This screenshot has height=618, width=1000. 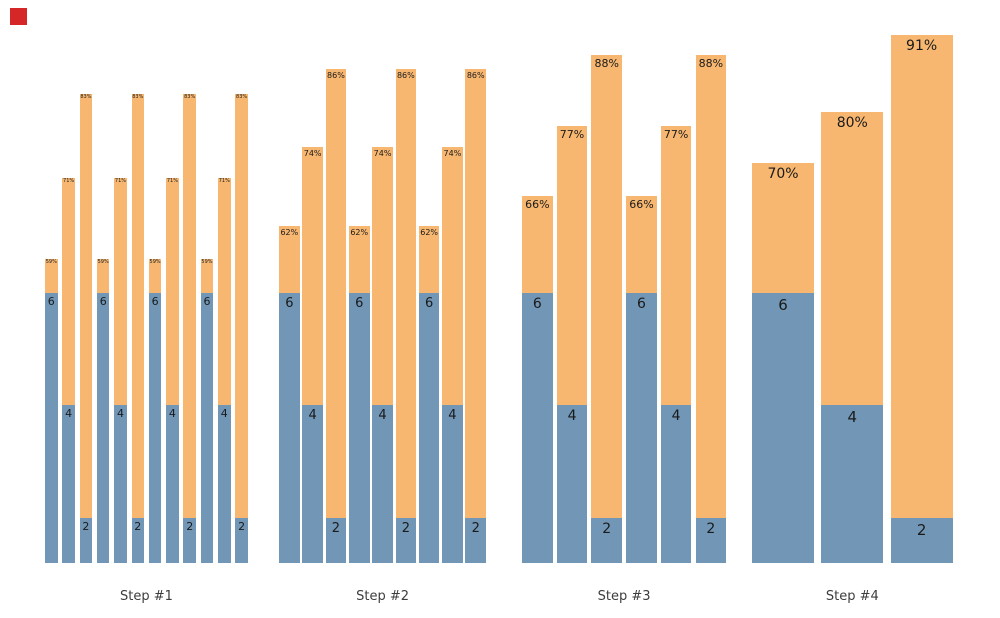 I want to click on group-label: Step #2, so click(x=382, y=596).